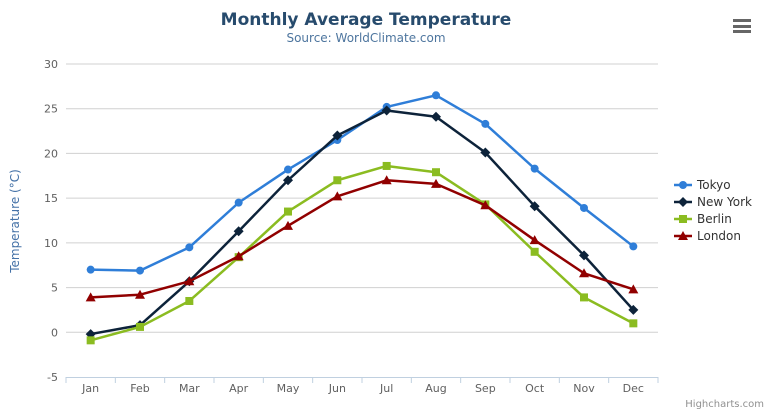  What do you see at coordinates (239, 388) in the screenshot?
I see `x-axis-label: Apr` at bounding box center [239, 388].